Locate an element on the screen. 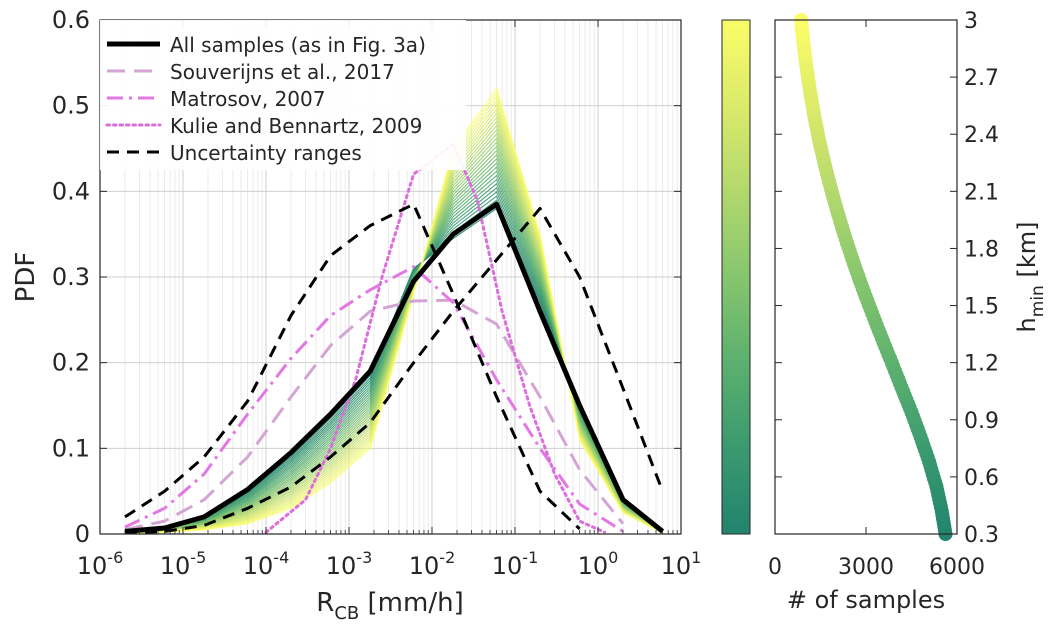  y-tick-label: 2.7 is located at coordinates (981, 78).